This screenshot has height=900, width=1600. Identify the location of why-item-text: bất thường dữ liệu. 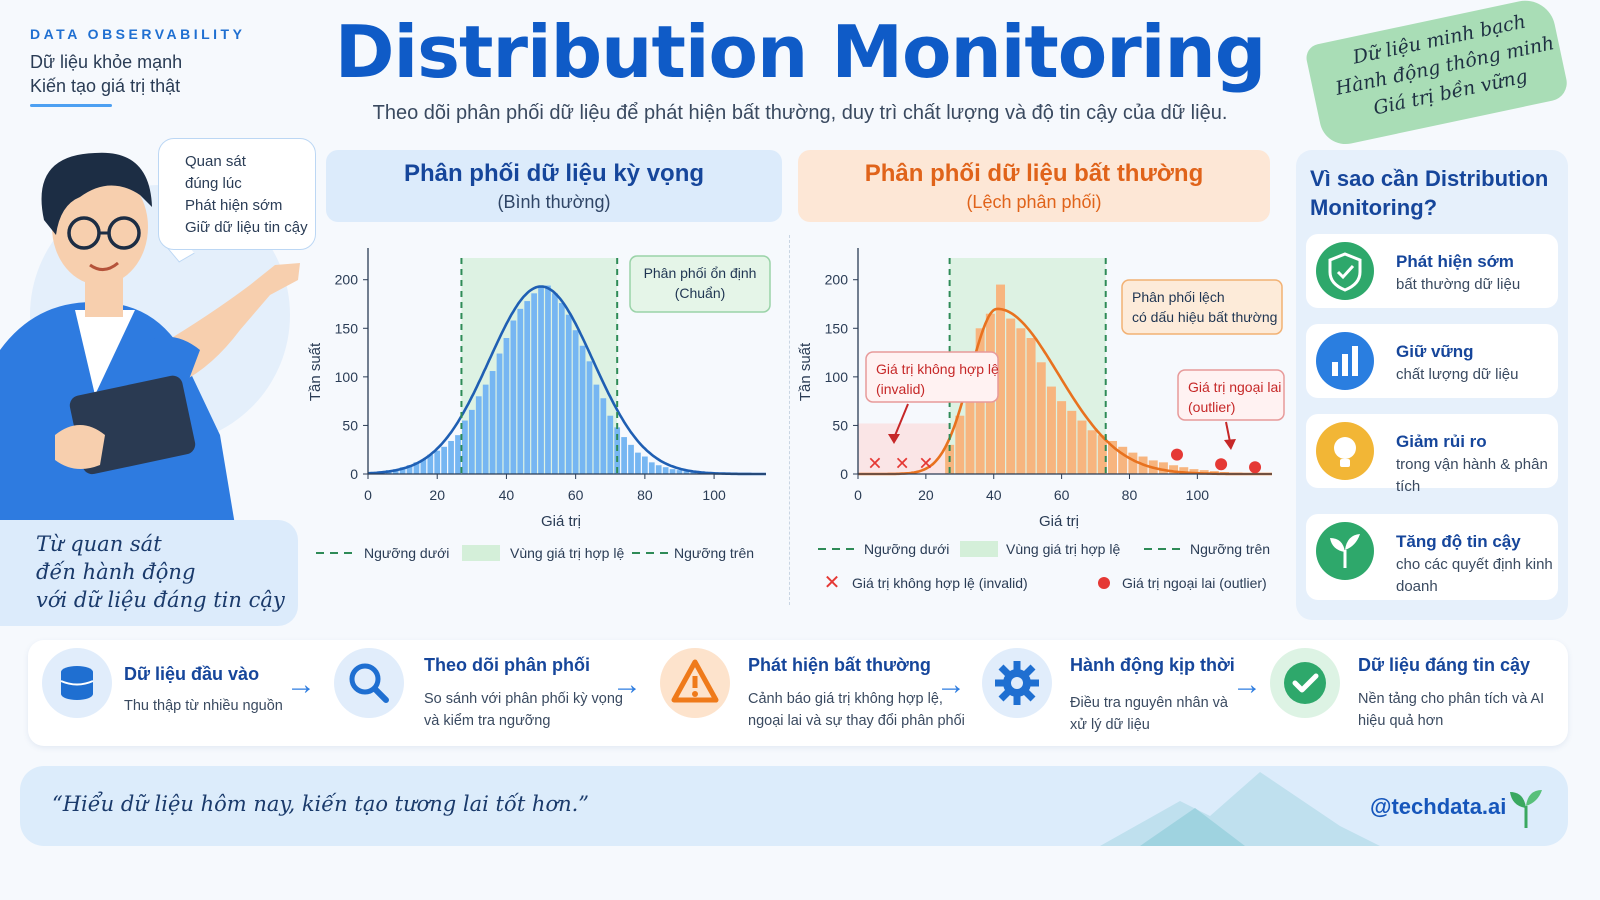
(1458, 284).